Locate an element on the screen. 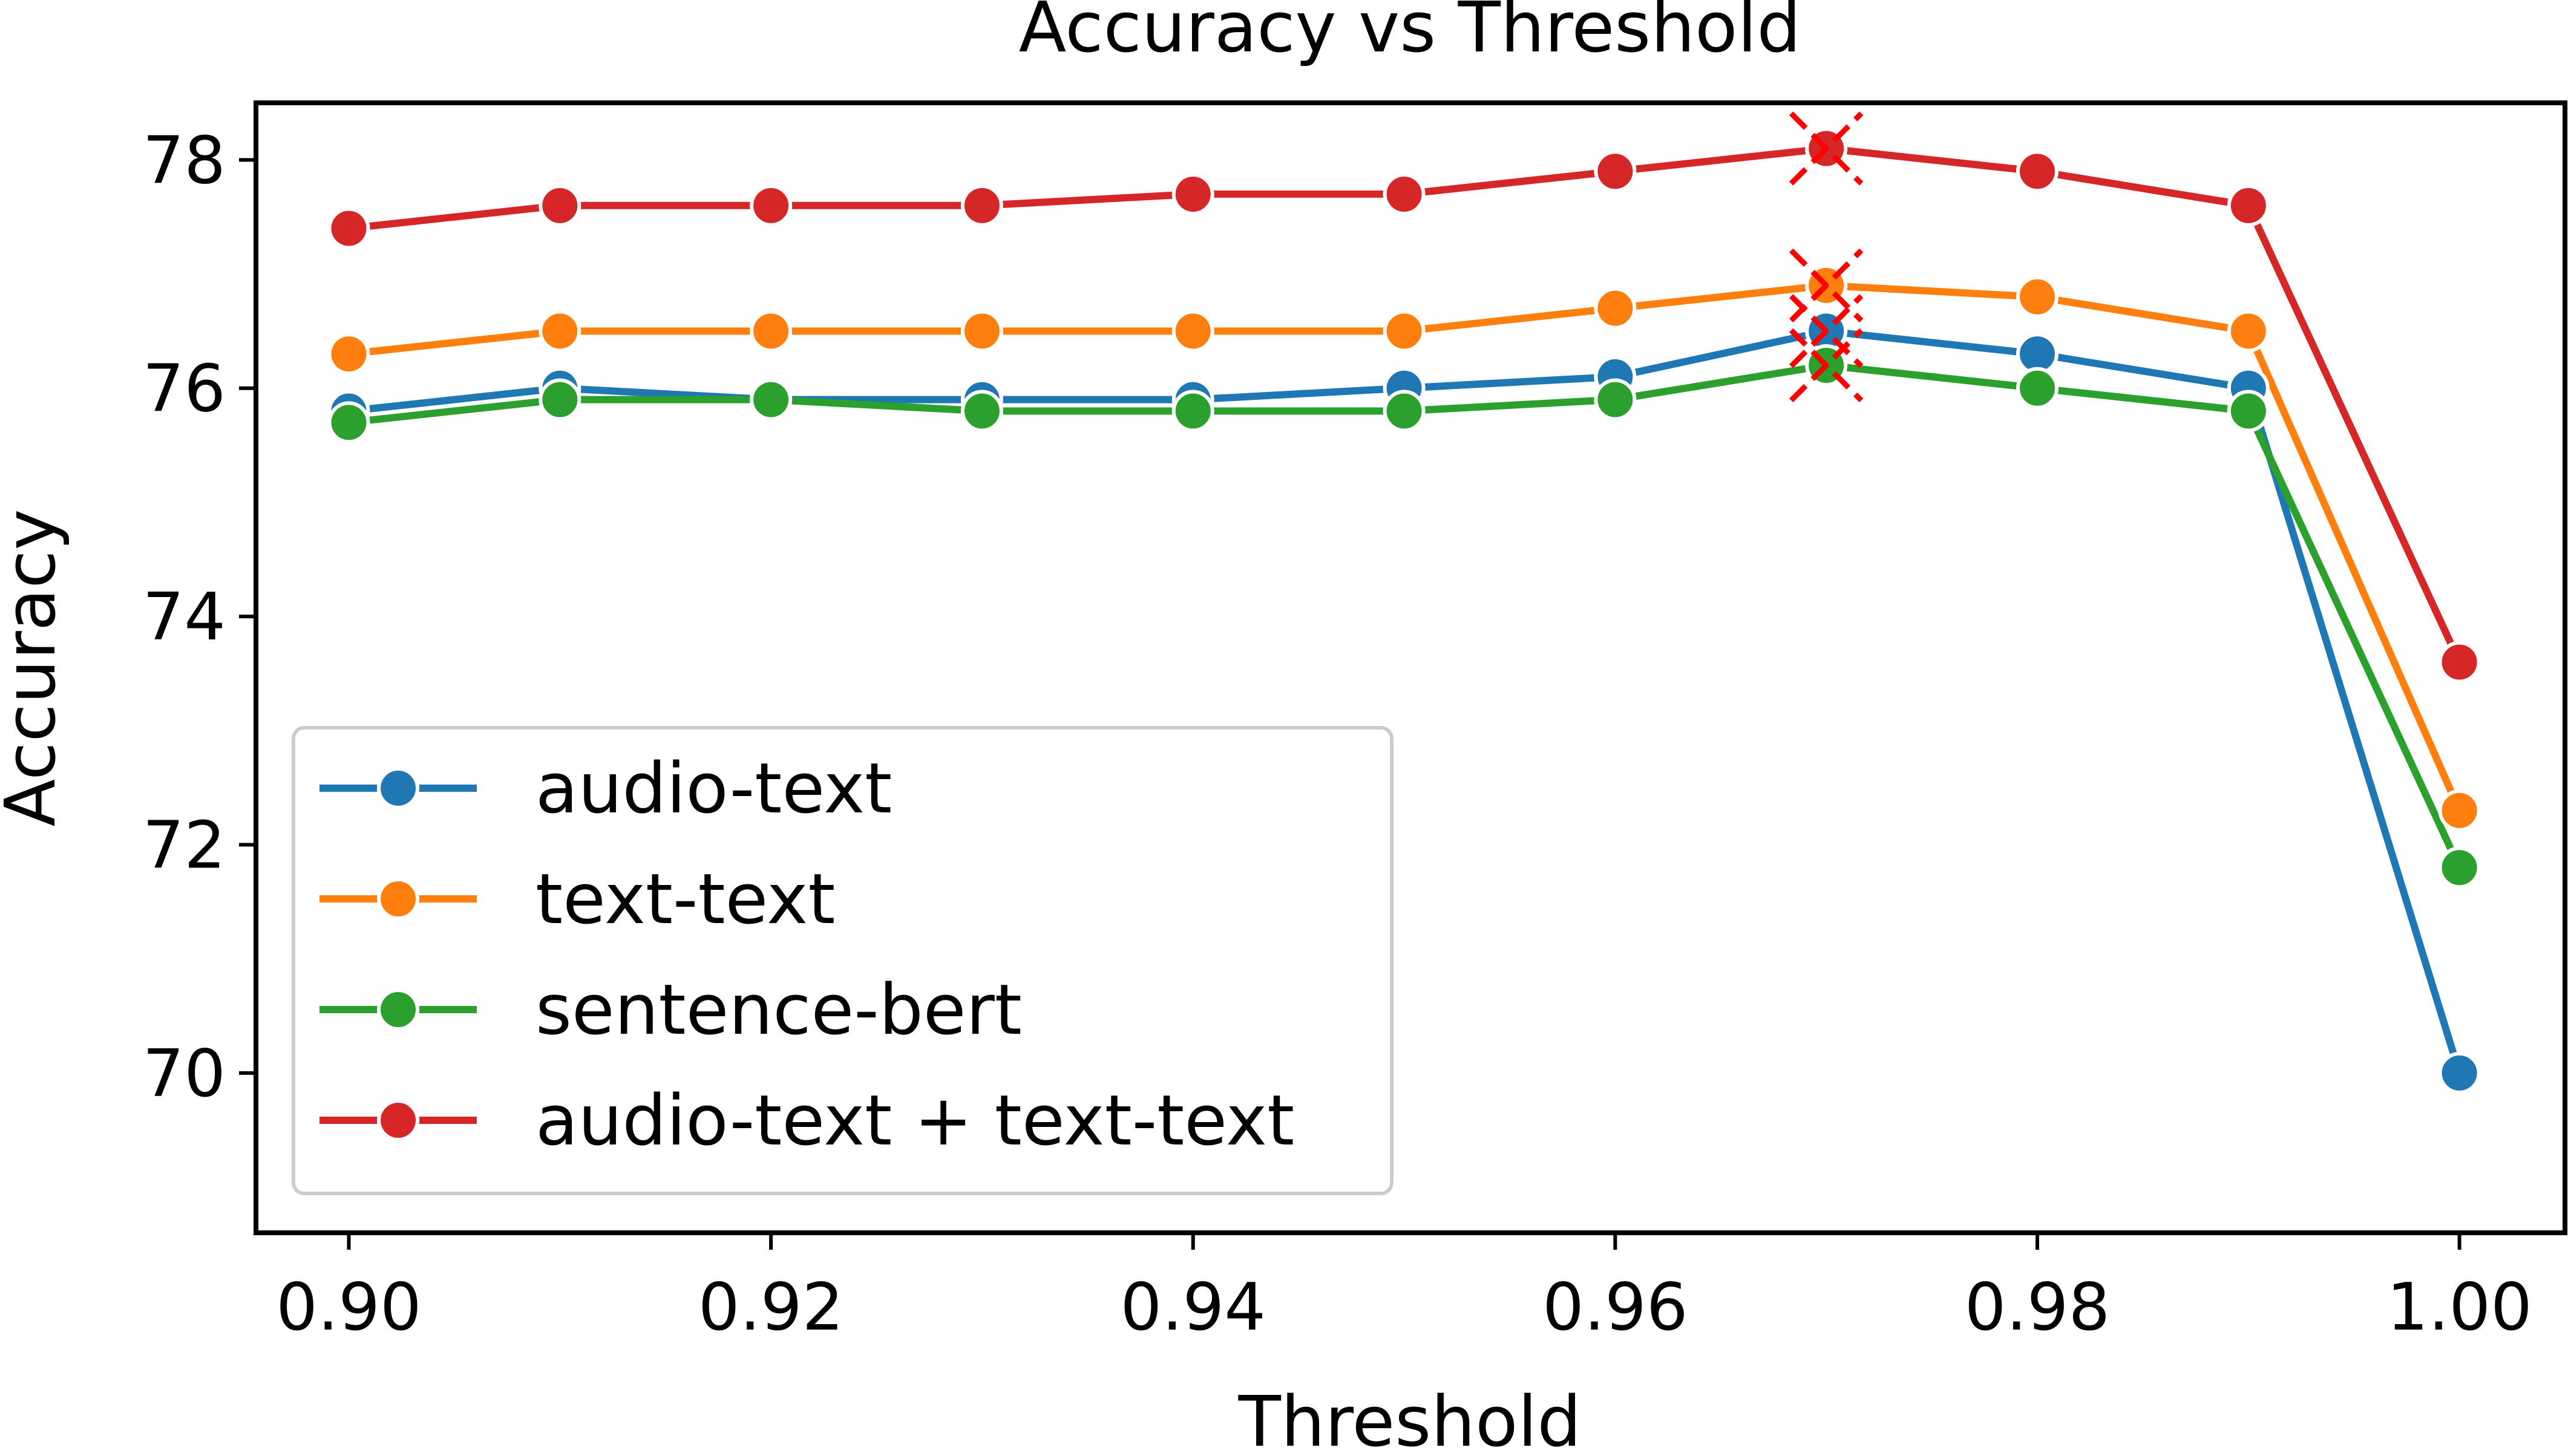 This screenshot has width=2568, height=1456. data-point-audio-text is located at coordinates (2459, 1072).